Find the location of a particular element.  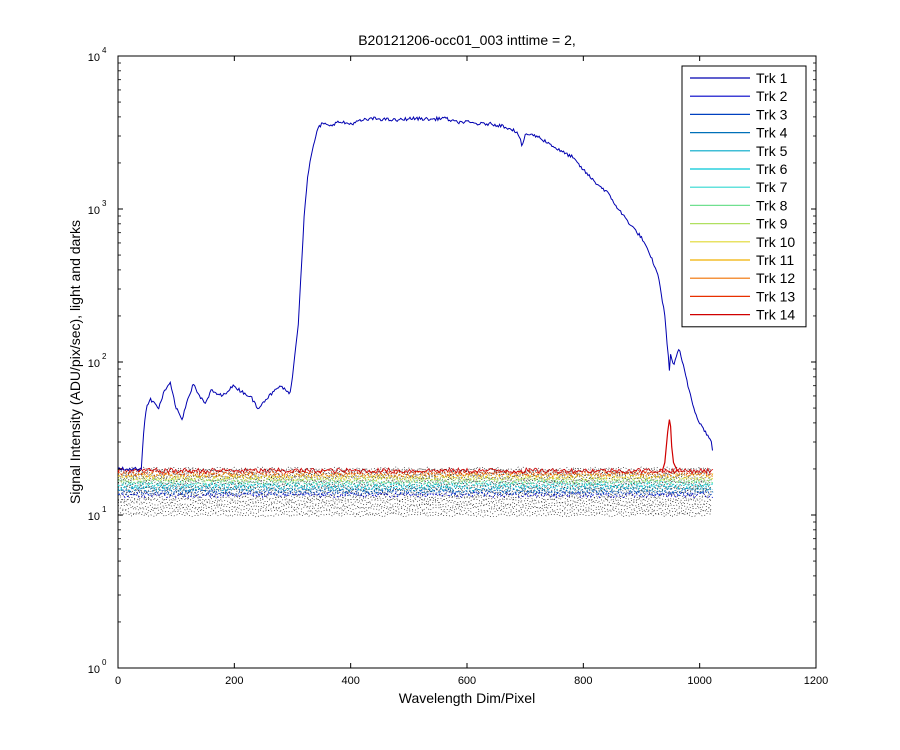

legend-label: Trk 12 is located at coordinates (775, 278).